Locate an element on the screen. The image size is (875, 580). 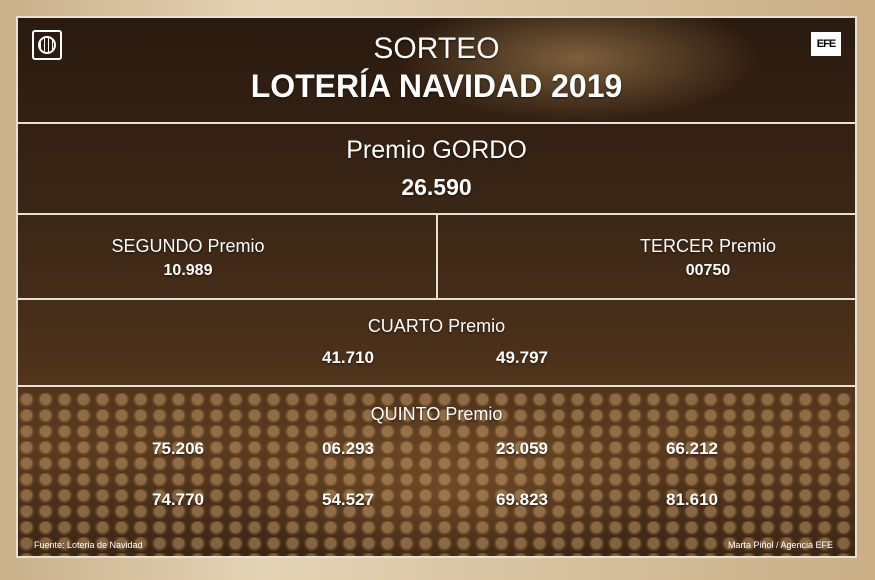
segundo-number: 10.989 is located at coordinates (188, 270).